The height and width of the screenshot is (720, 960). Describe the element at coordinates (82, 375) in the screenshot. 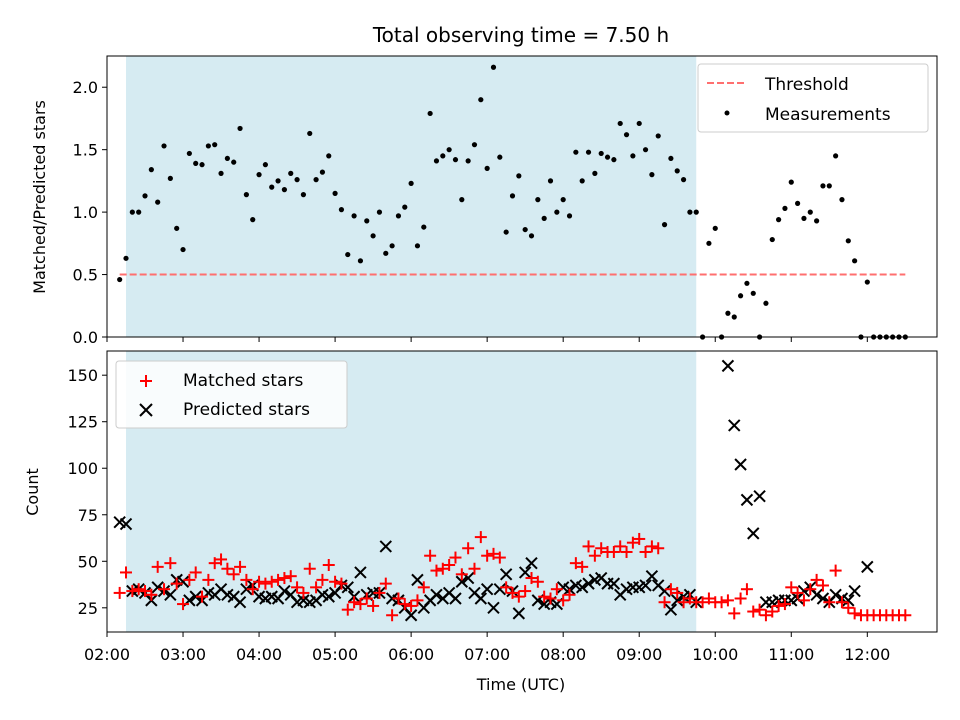

I see `y-tick-label: 150` at that location.